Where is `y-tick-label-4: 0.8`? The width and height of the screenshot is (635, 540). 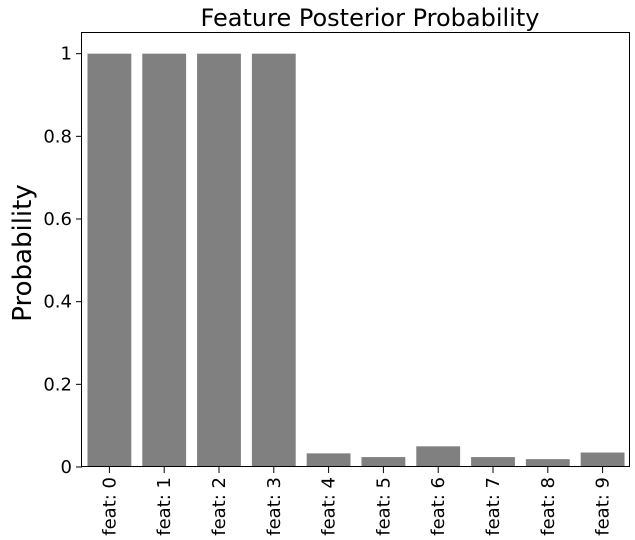
y-tick-label-4: 0.8 is located at coordinates (57, 136).